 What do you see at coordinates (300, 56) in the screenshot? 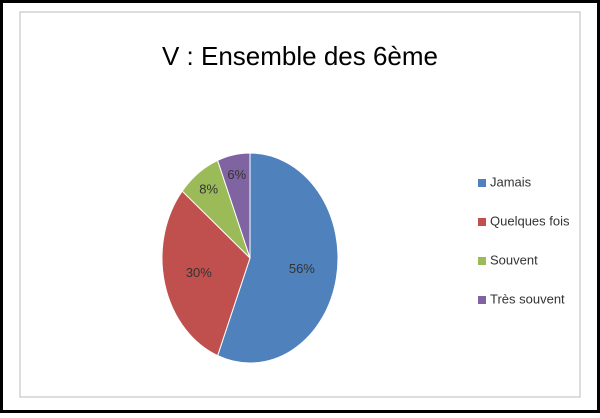
I see `chart-title: V : Ensemble des 6ème` at bounding box center [300, 56].